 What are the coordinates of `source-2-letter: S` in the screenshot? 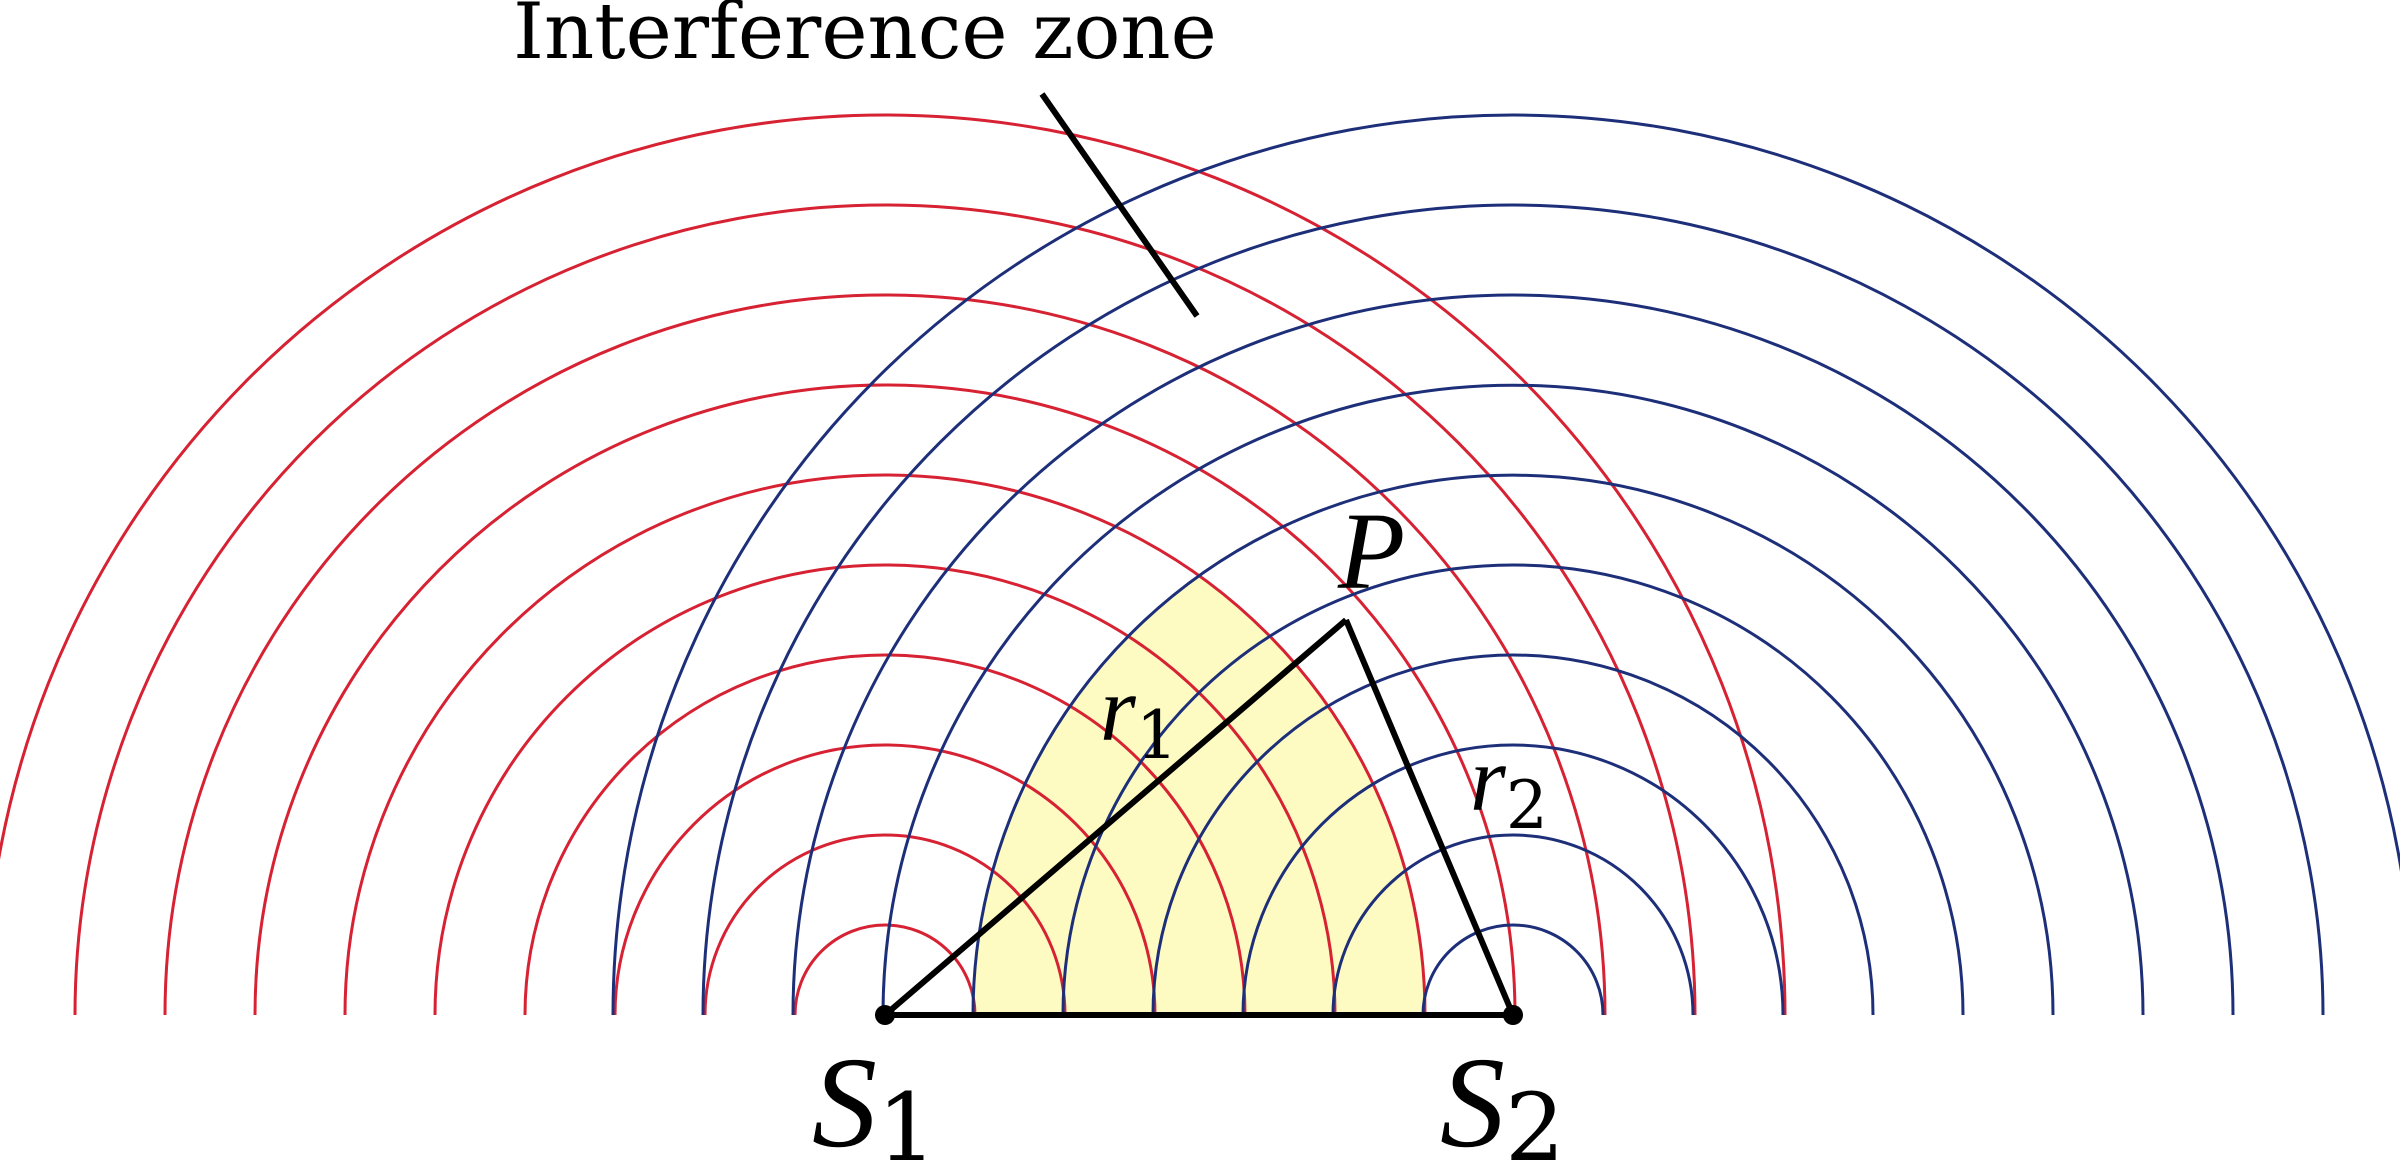 It's located at (1472, 1099).